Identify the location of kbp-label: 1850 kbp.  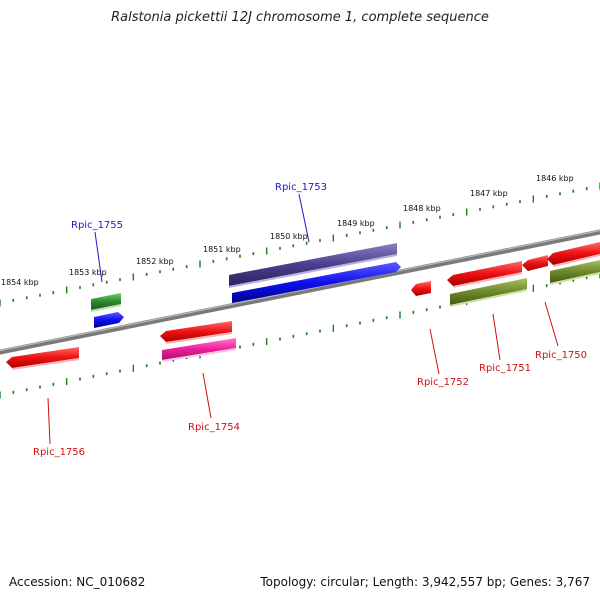
(289, 236).